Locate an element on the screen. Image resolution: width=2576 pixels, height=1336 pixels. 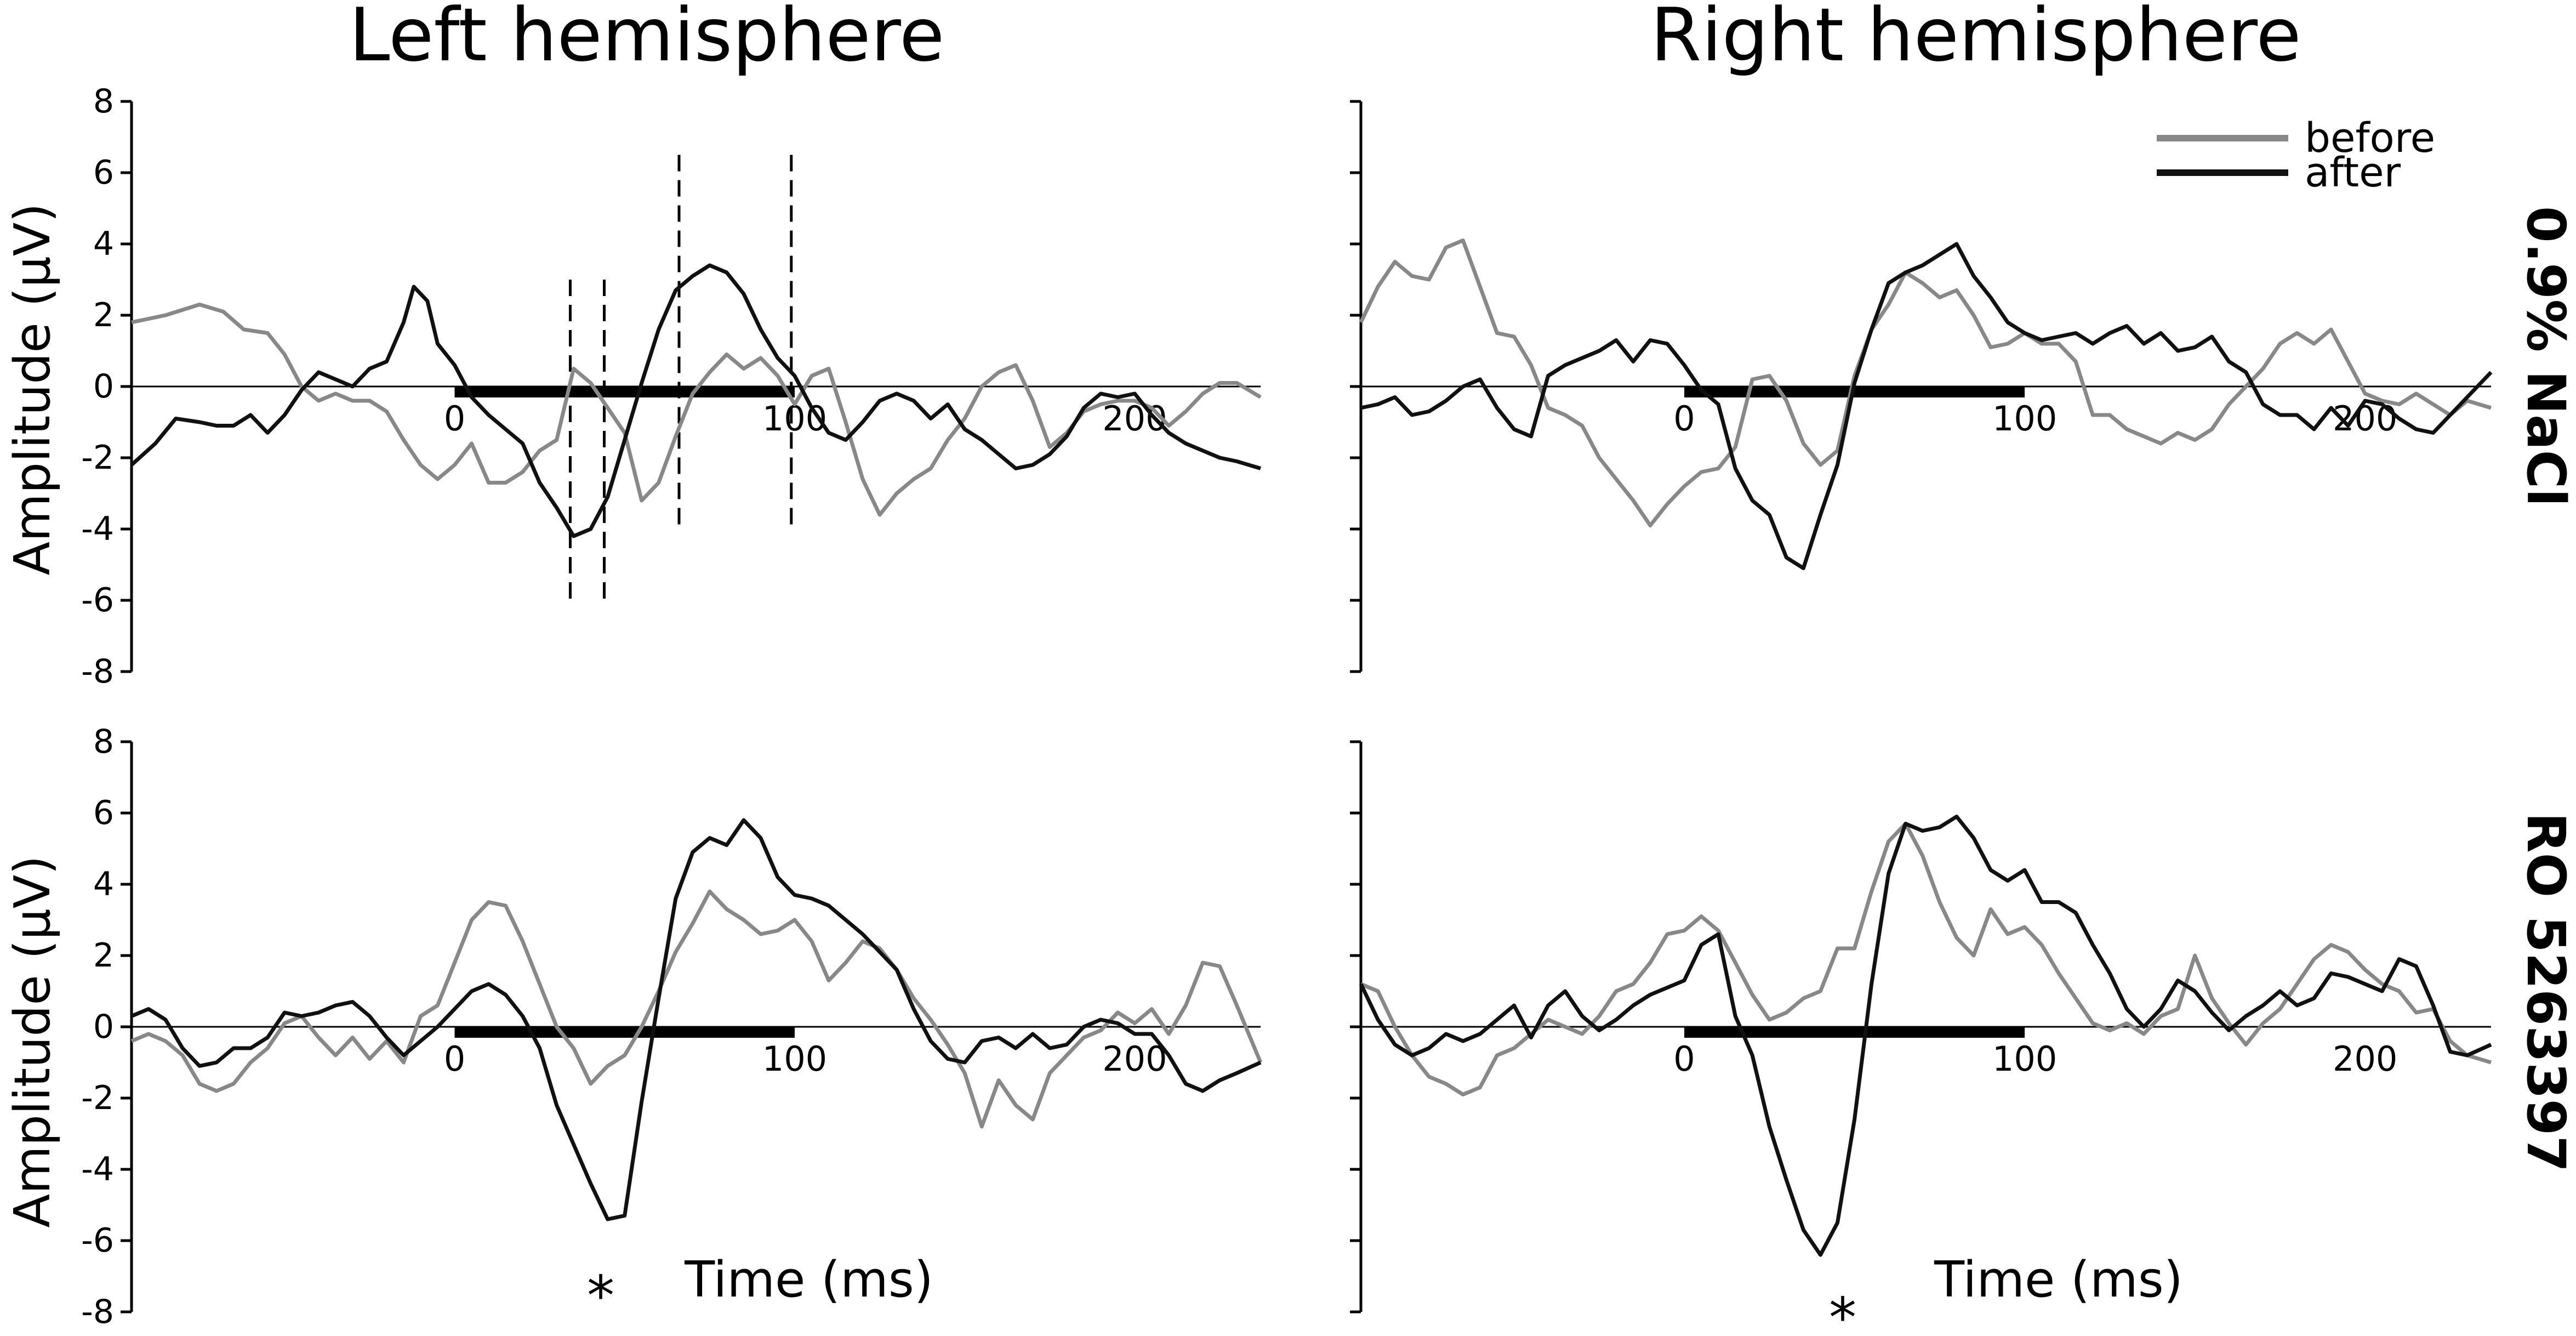
significance-marker-right: * is located at coordinates (1842, 1311).